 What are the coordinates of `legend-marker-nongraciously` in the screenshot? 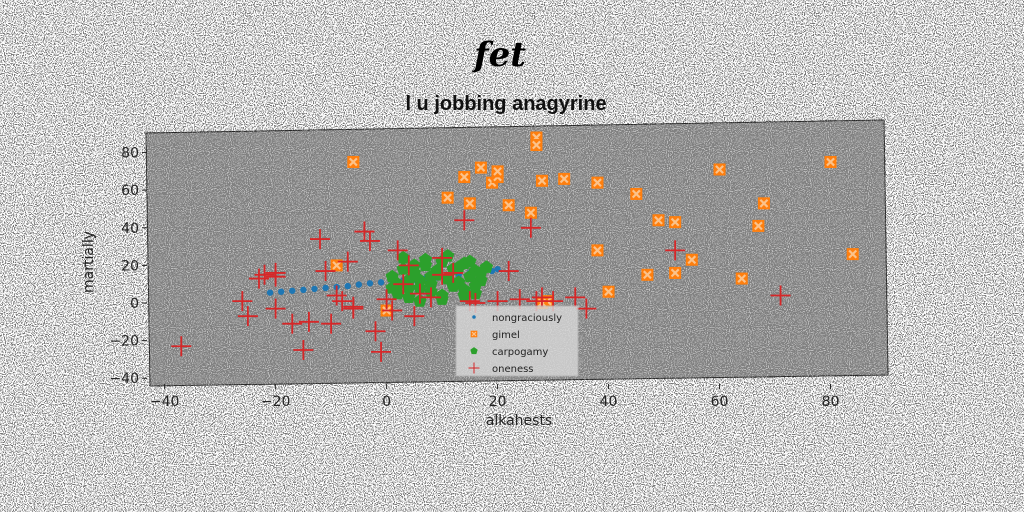 It's located at (474, 317).